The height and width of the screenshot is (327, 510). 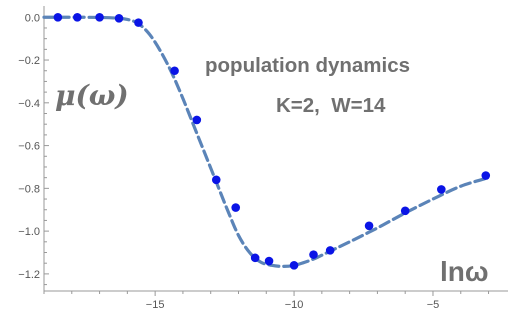 I want to click on y-tick-label: −0.4, so click(x=29, y=104).